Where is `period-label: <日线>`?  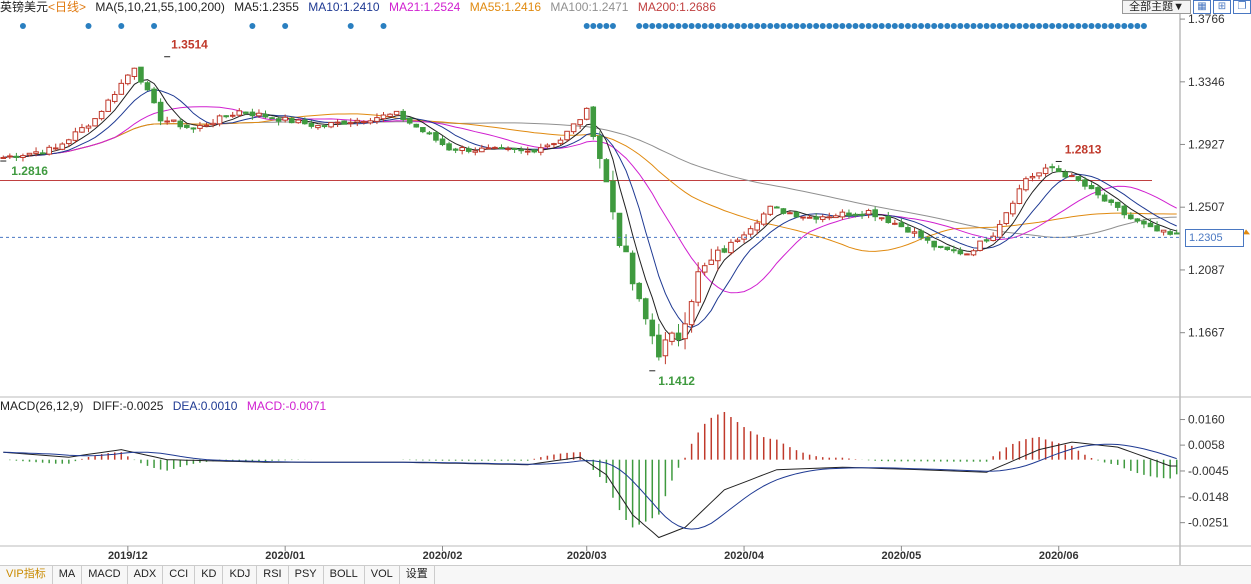 period-label: <日线> is located at coordinates (67, 7).